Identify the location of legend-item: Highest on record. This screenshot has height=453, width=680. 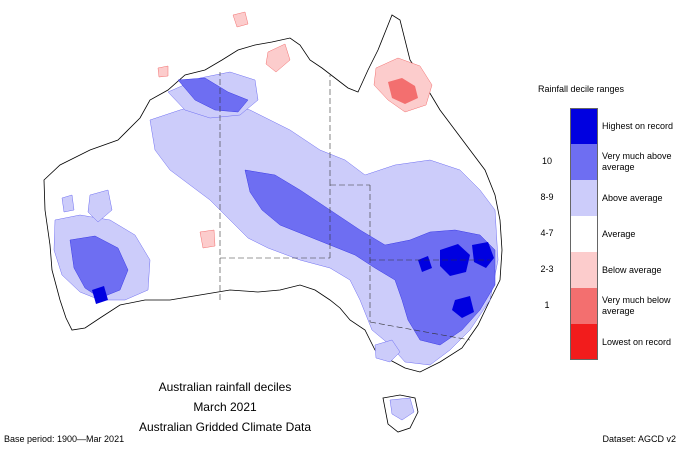
(606, 126).